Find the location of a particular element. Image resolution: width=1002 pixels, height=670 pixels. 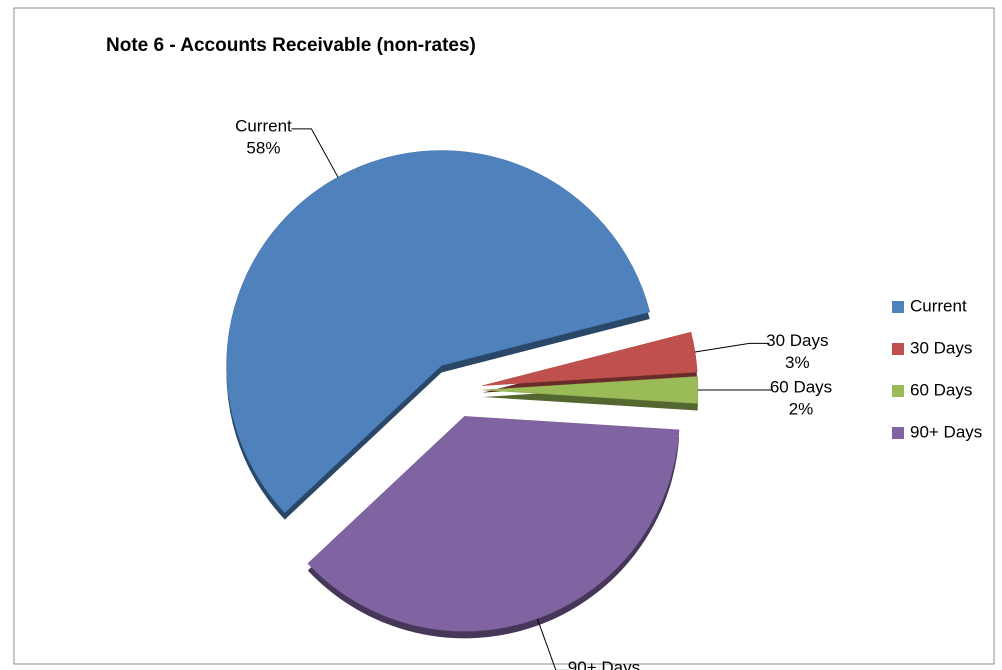

data-label-name: 30 Days is located at coordinates (797, 340).